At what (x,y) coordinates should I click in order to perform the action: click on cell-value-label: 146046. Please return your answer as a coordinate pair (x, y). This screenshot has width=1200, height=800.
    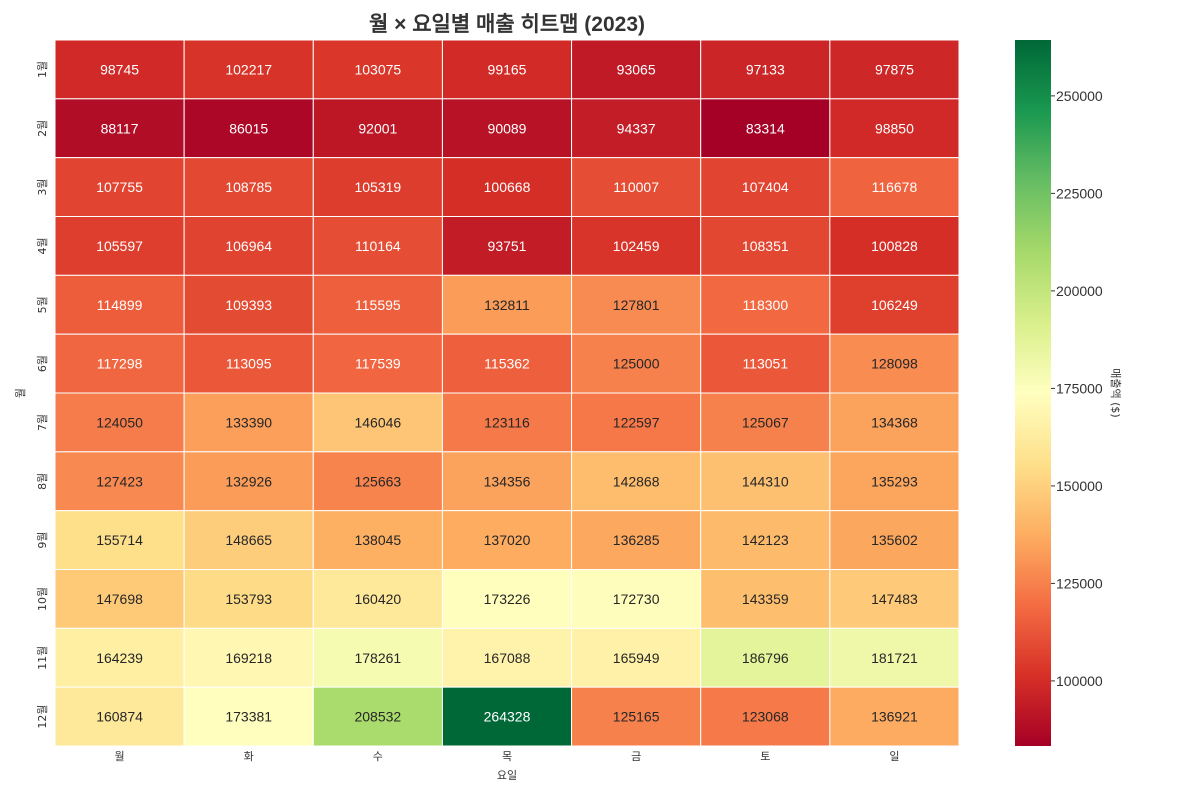
    Looking at the image, I should click on (377, 422).